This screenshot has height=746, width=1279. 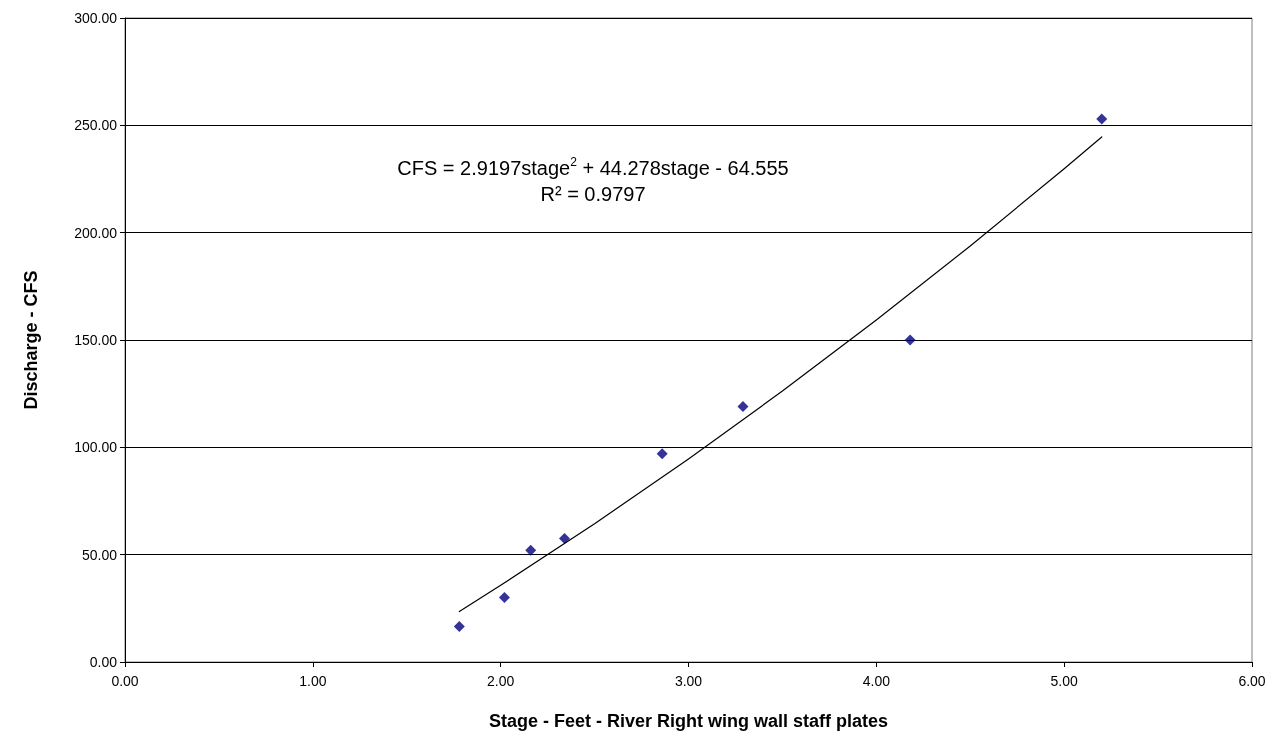 What do you see at coordinates (593, 194) in the screenshot?
I see `annotation: R² = 0.9797` at bounding box center [593, 194].